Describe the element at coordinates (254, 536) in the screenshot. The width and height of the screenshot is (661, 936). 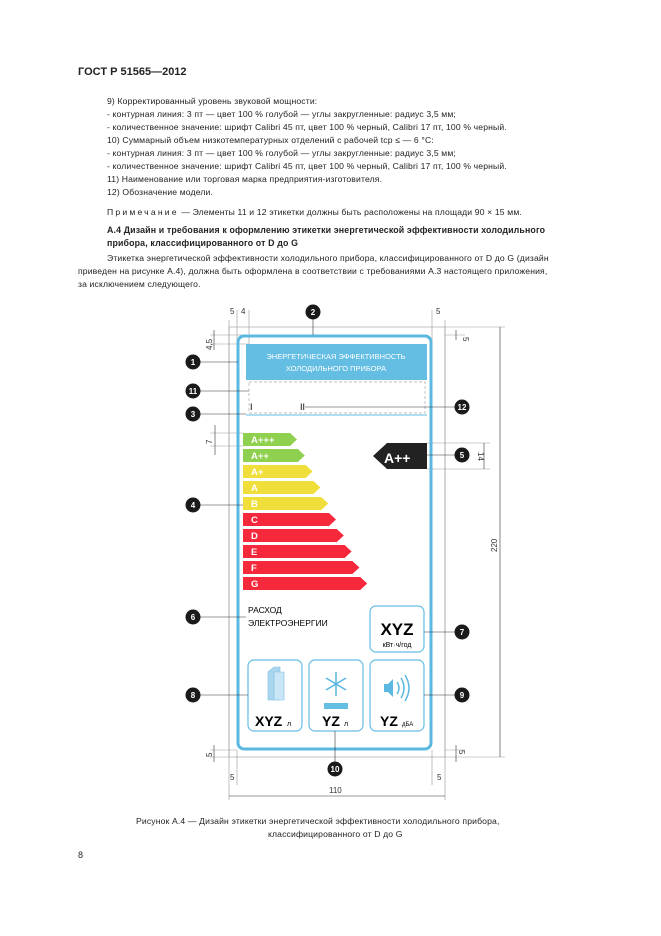
I see `energy-class-label: D` at that location.